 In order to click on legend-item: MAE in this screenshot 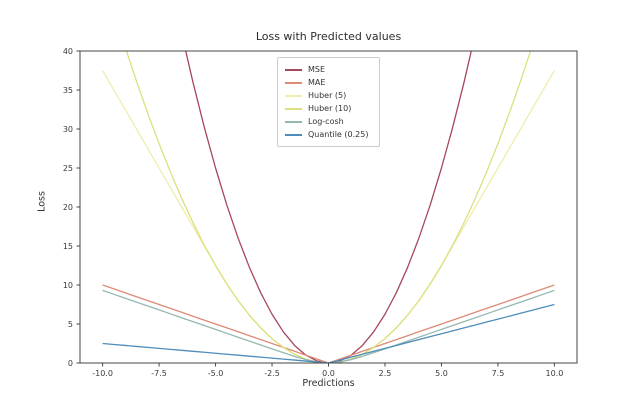, I will do `click(328, 82)`.